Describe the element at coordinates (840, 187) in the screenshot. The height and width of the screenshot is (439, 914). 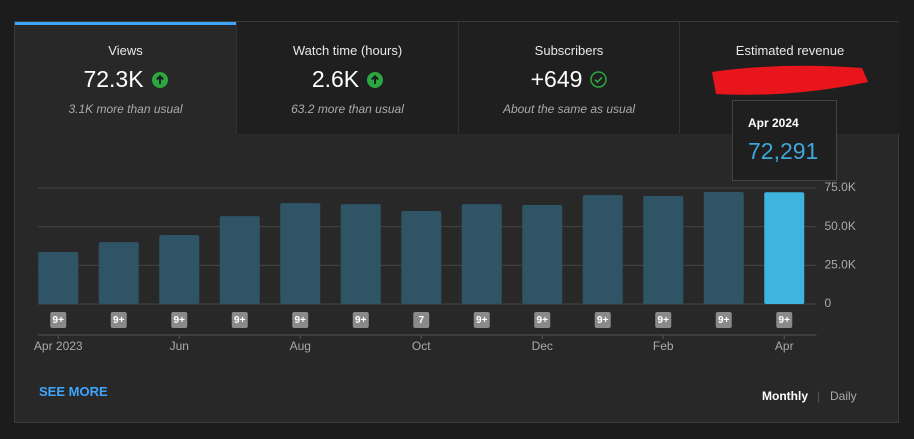
I see `y-tick-label: 75.0K` at that location.